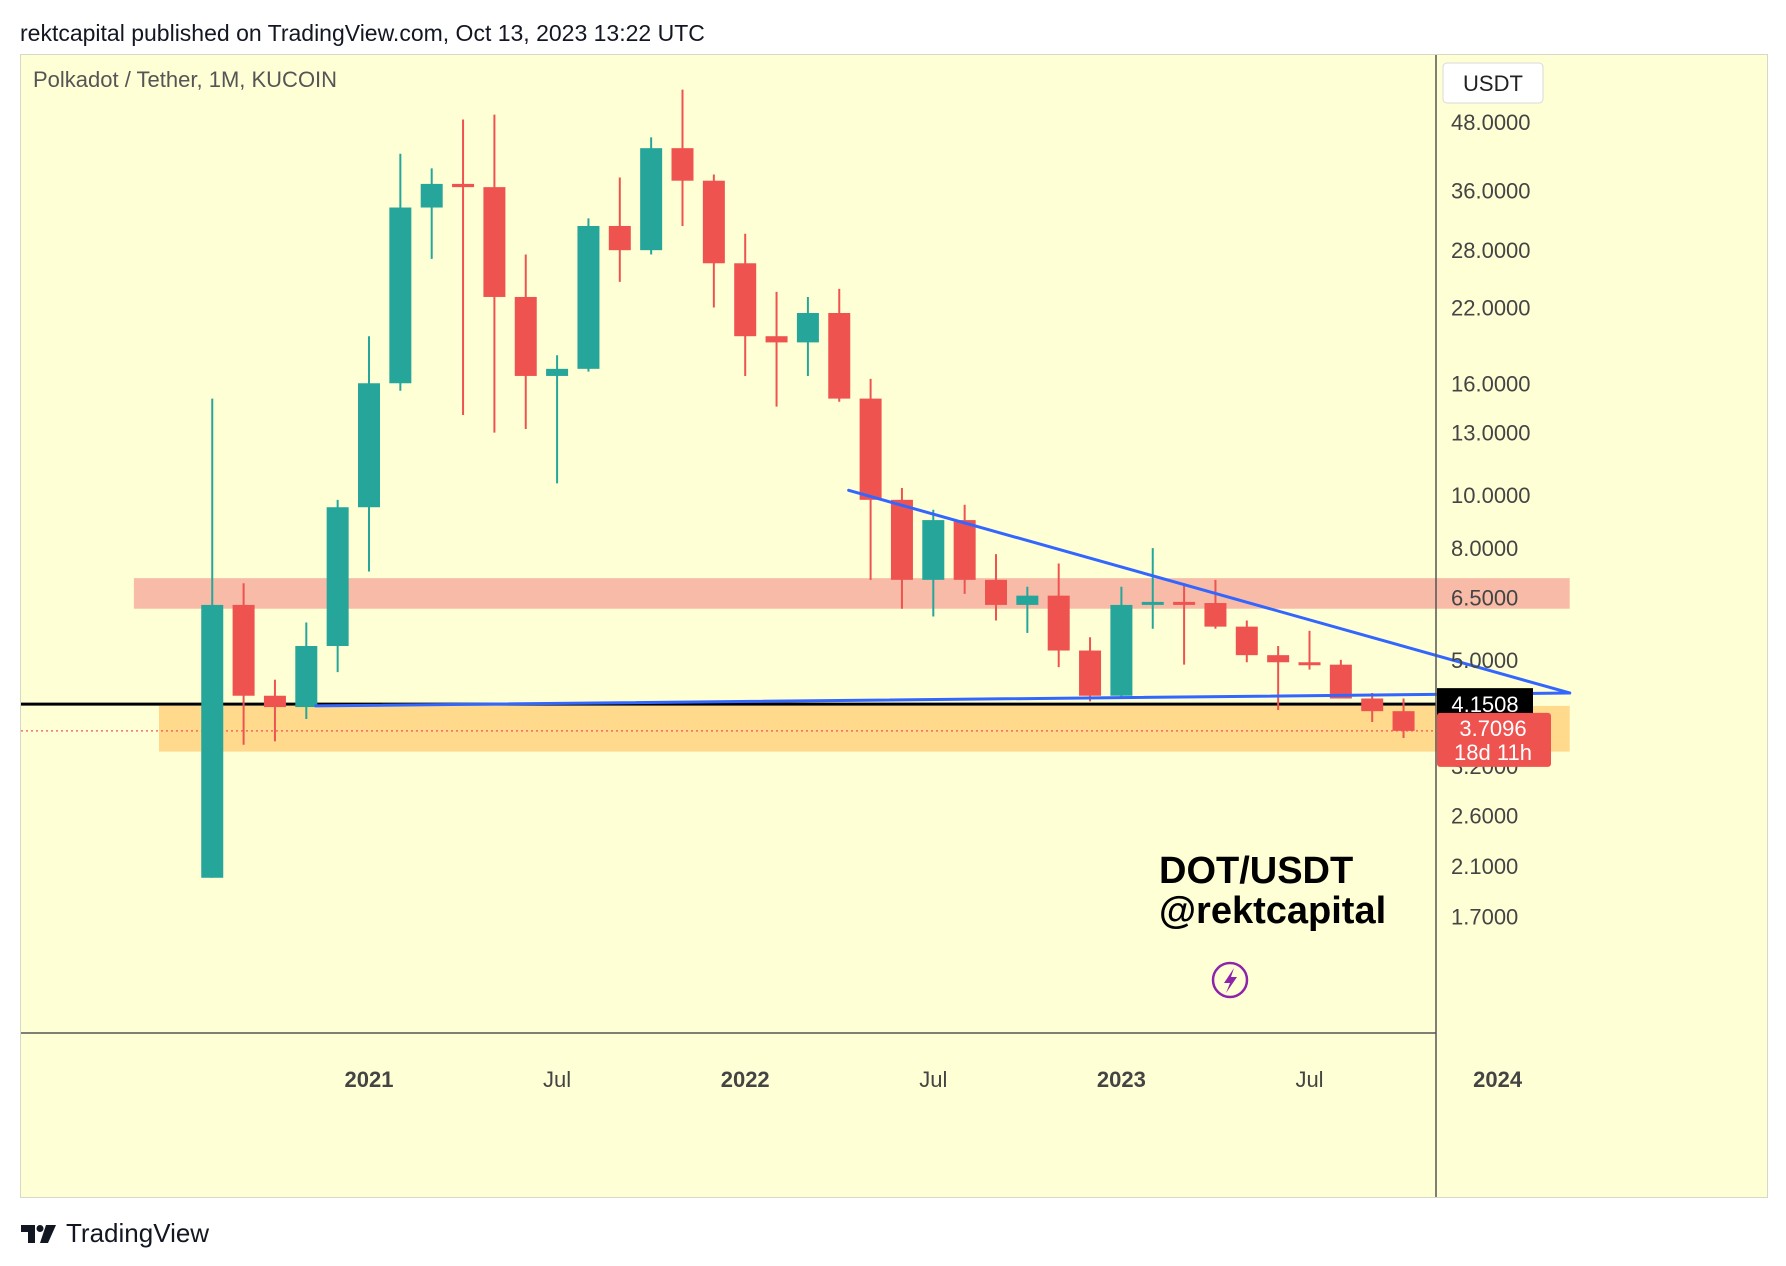  I want to click on footer: TradingView, so click(114, 1233).